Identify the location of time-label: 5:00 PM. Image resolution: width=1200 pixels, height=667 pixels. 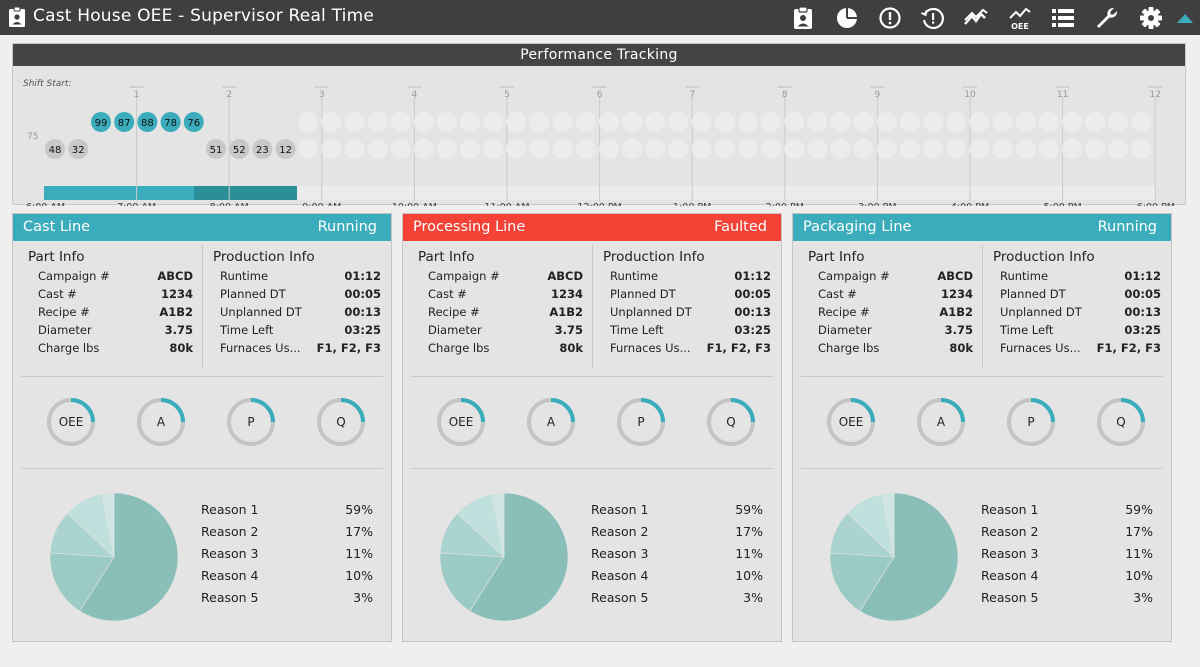
(1062, 204).